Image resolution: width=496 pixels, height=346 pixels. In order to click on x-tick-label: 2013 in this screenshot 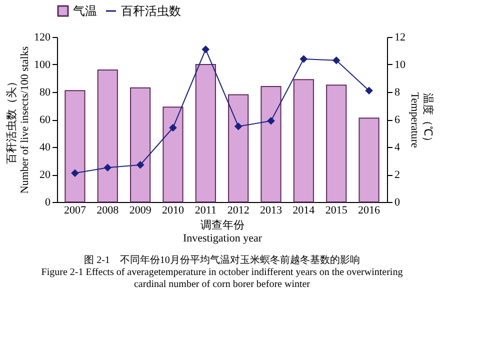, I will do `click(271, 210)`.